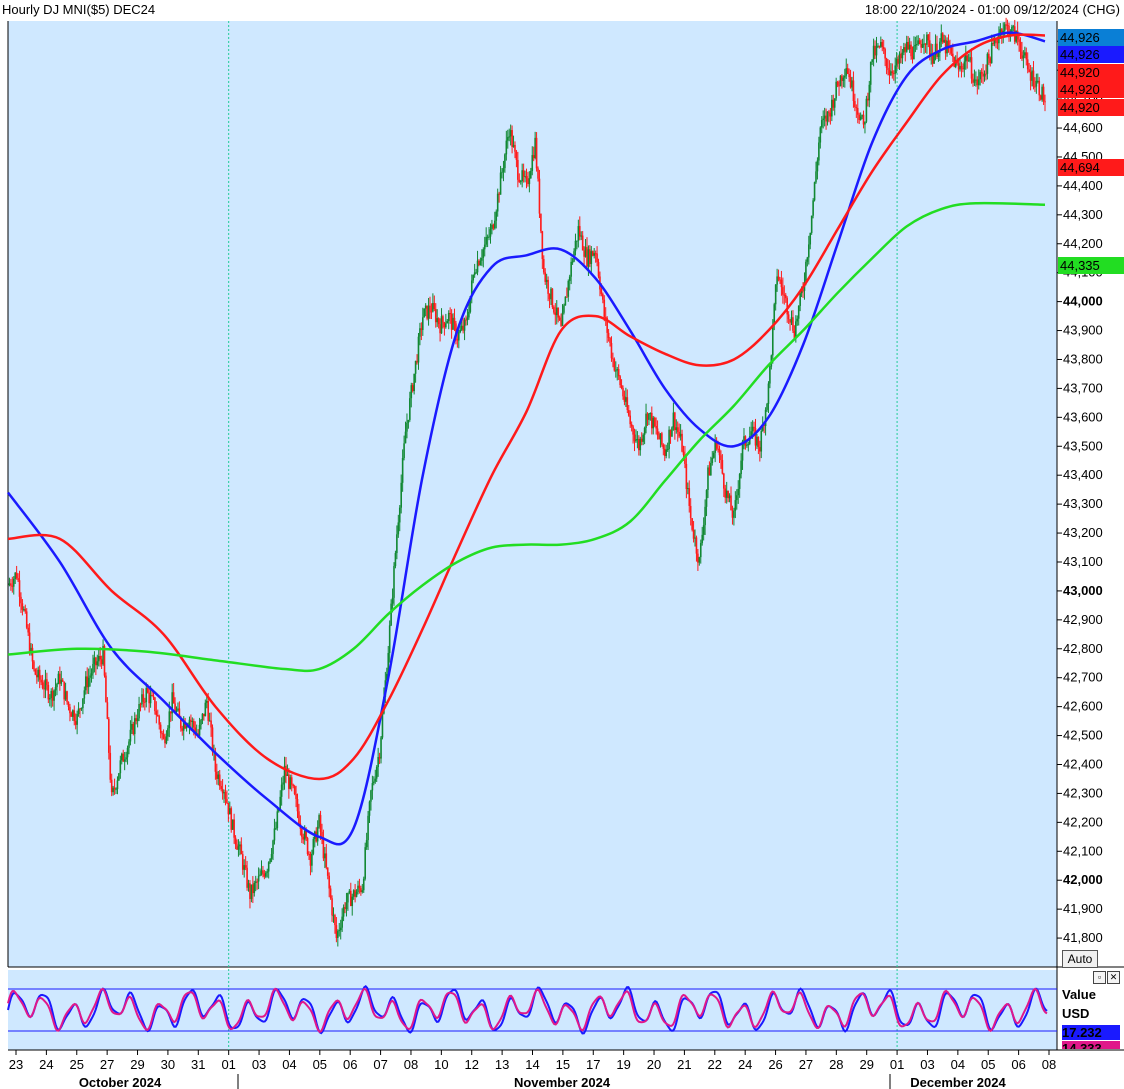 Image resolution: width=1124 pixels, height=1089 pixels. I want to click on restore-icon: ▫, so click(1099, 977).